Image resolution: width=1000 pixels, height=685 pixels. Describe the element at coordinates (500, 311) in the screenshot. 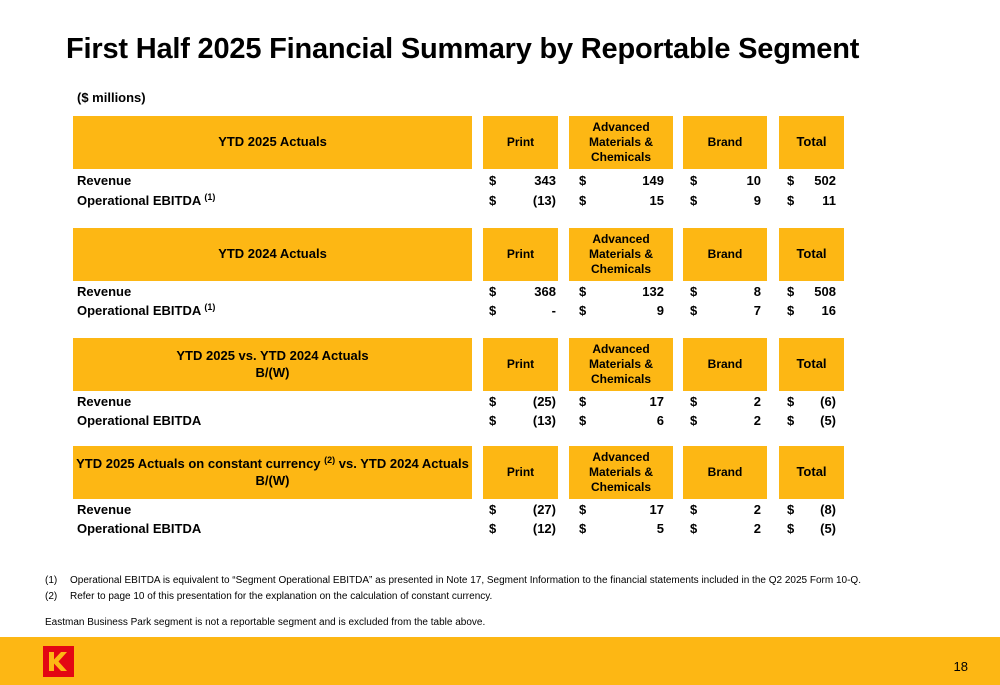

I see `table-row-ebitda: Operational EBITDA (1) $ - $9 $7 $16` at that location.